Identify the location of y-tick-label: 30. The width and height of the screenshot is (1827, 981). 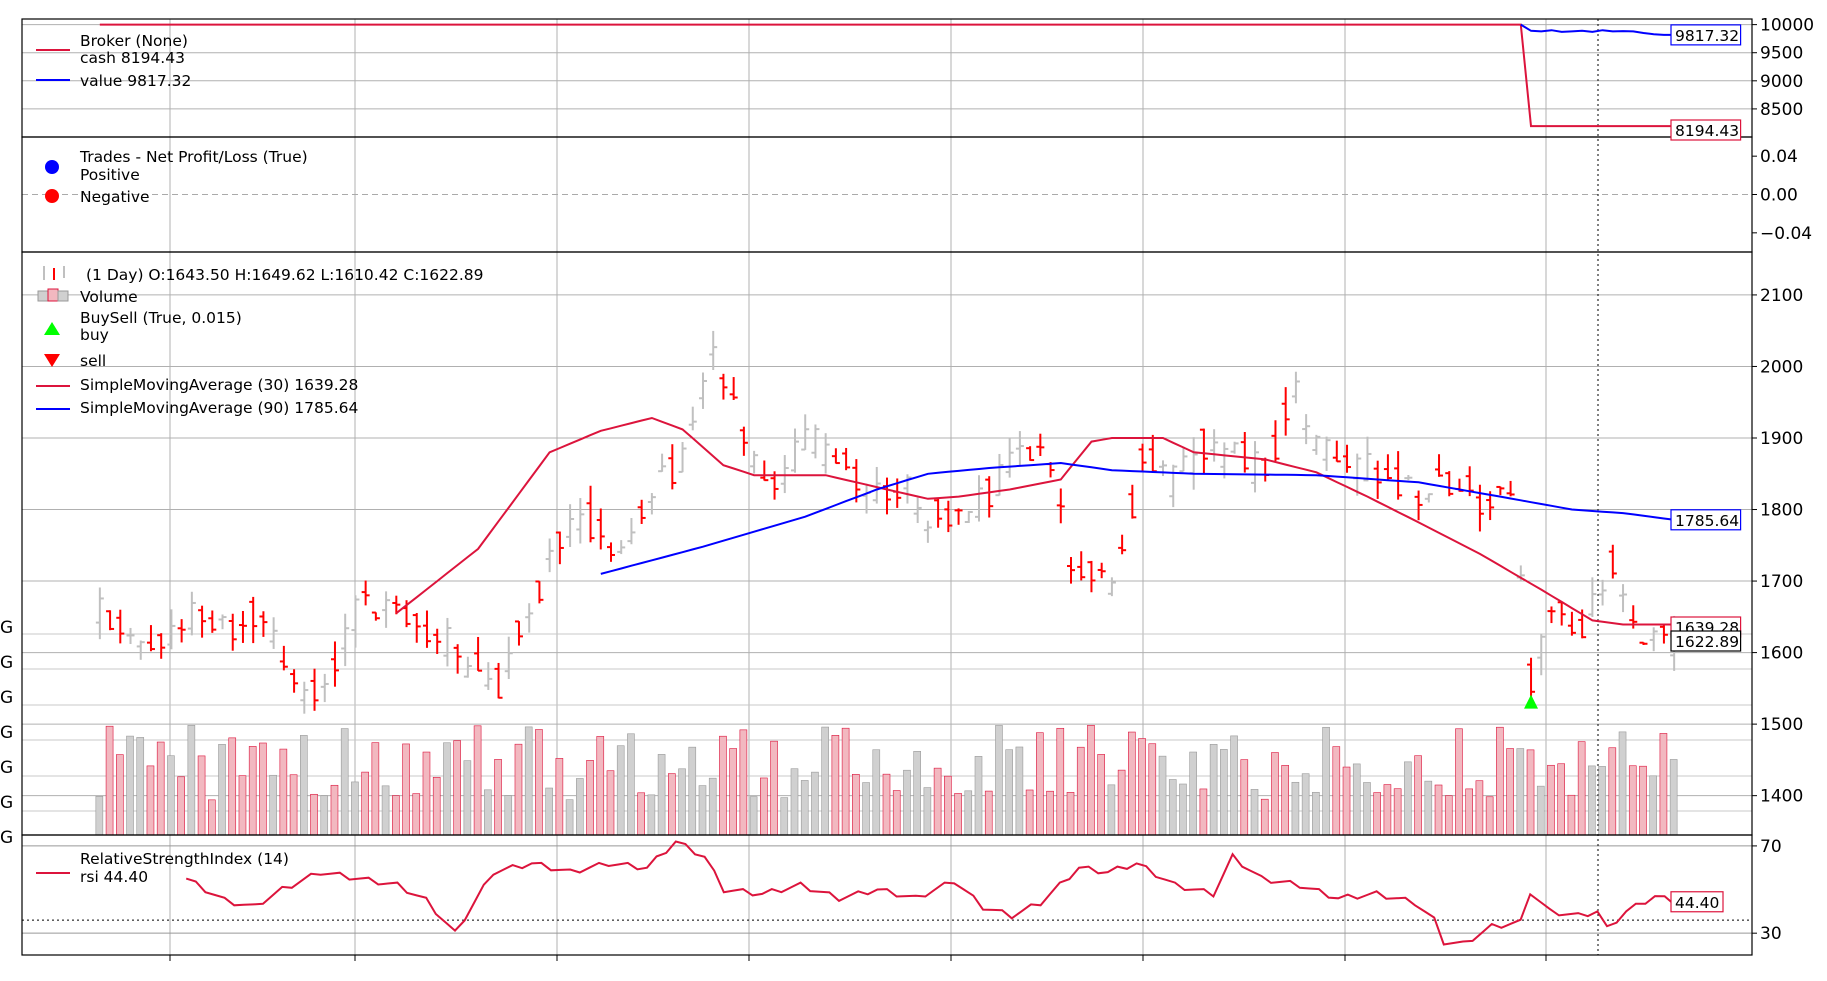
(1771, 934).